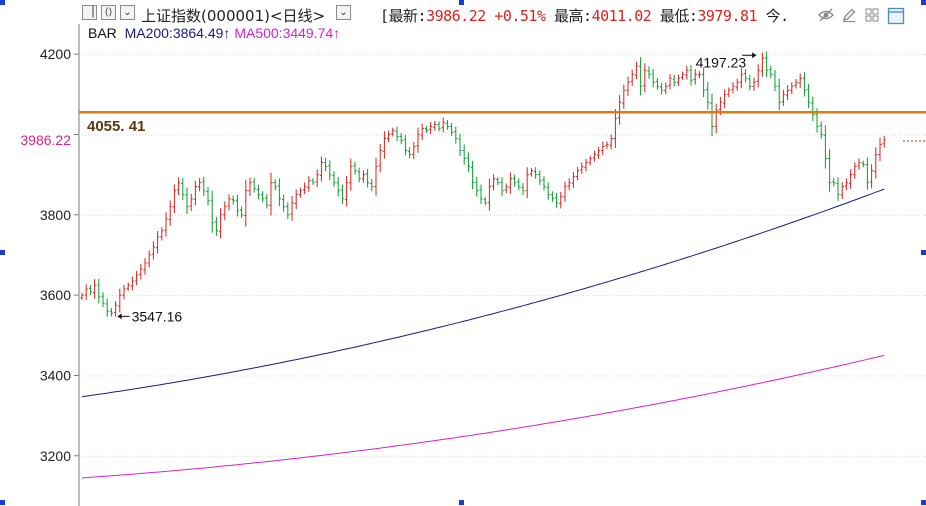 This screenshot has height=506, width=926. Describe the element at coordinates (502, 126) in the screenshot. I see `horizontal-line-group: 4055. 41` at that location.